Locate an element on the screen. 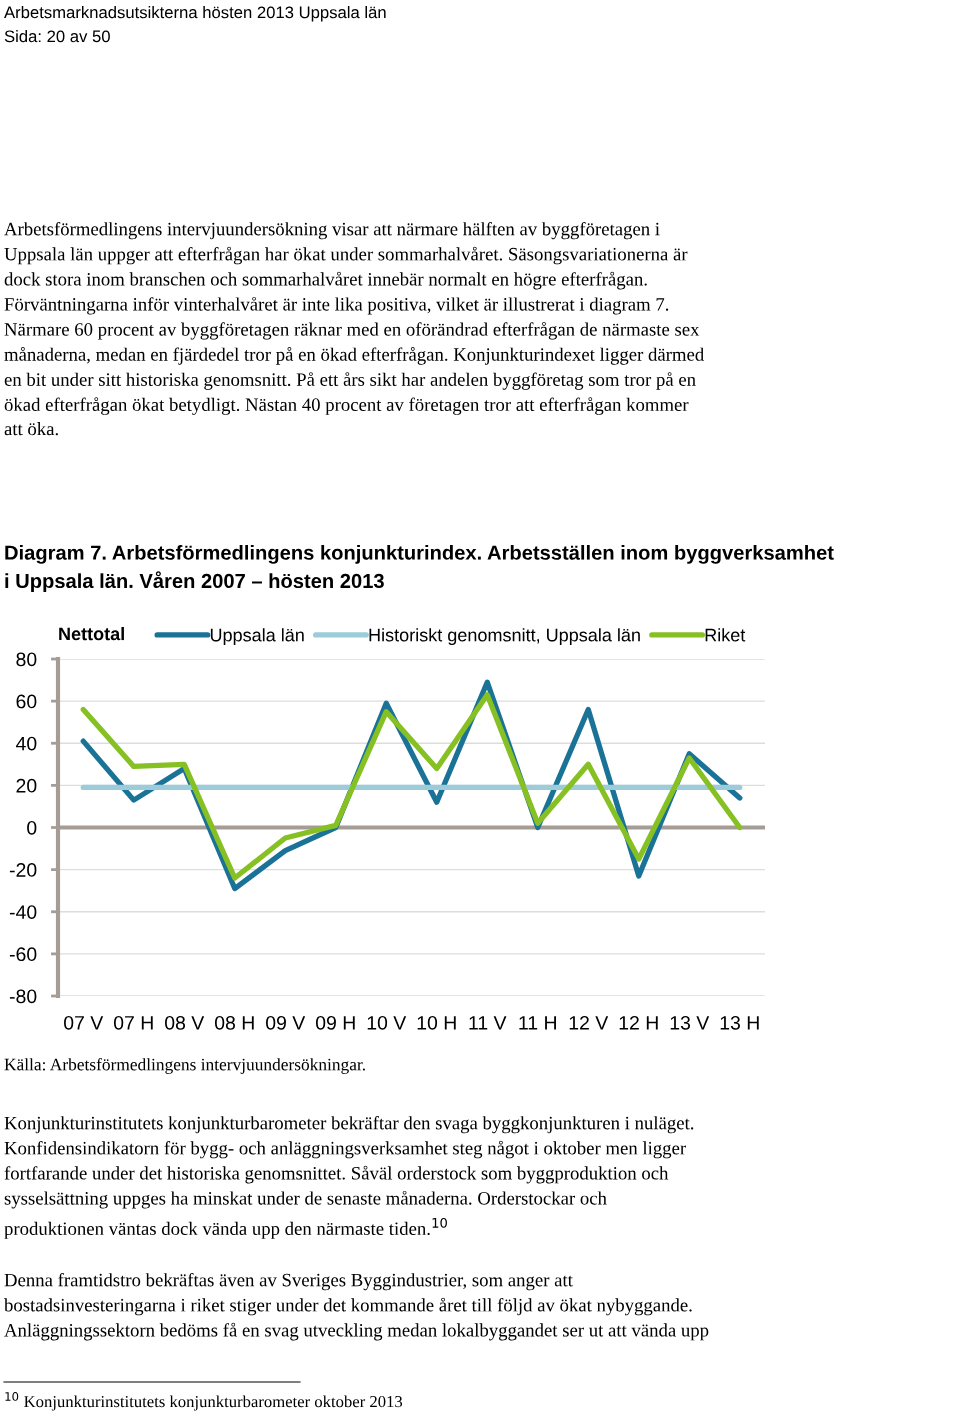 The image size is (960, 1415). x-tick-label: 13 V is located at coordinates (690, 1022).